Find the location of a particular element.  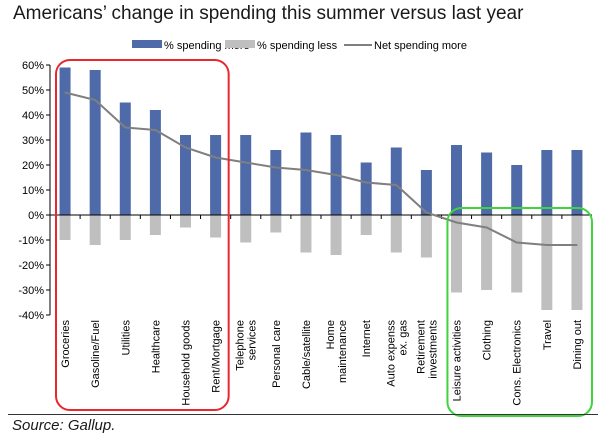

bar-more-rent-mortgage is located at coordinates (216, 175).